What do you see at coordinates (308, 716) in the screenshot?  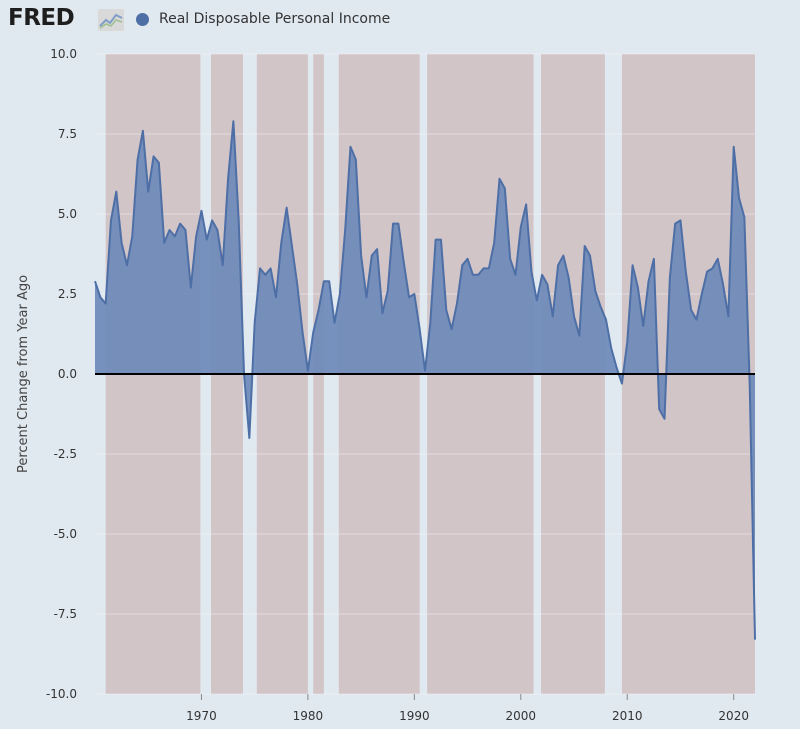 I see `x-tick-label-1: 1980` at bounding box center [308, 716].